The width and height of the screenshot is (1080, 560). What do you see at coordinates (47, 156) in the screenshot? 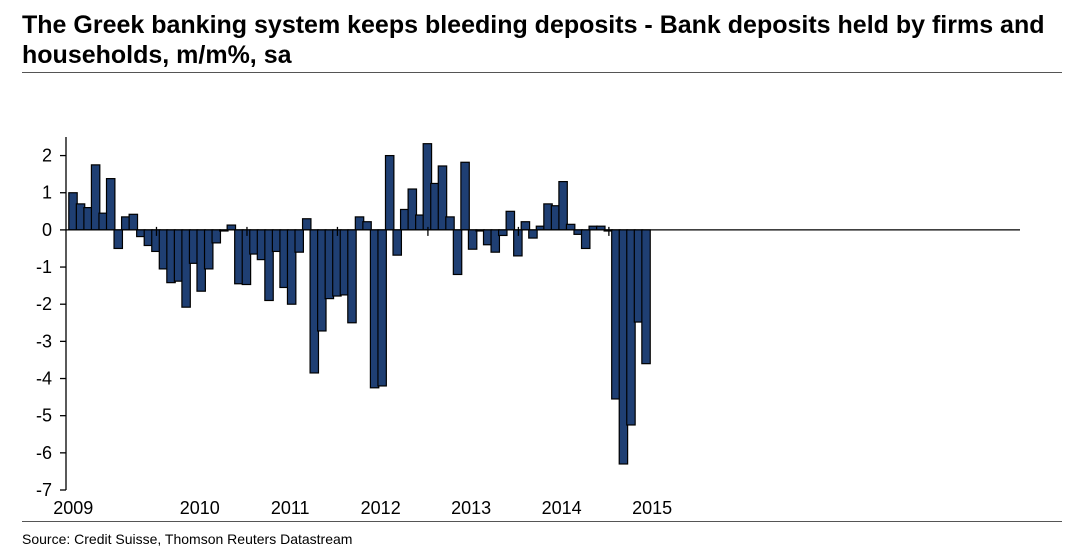
I see `y-tick-label: 2` at bounding box center [47, 156].